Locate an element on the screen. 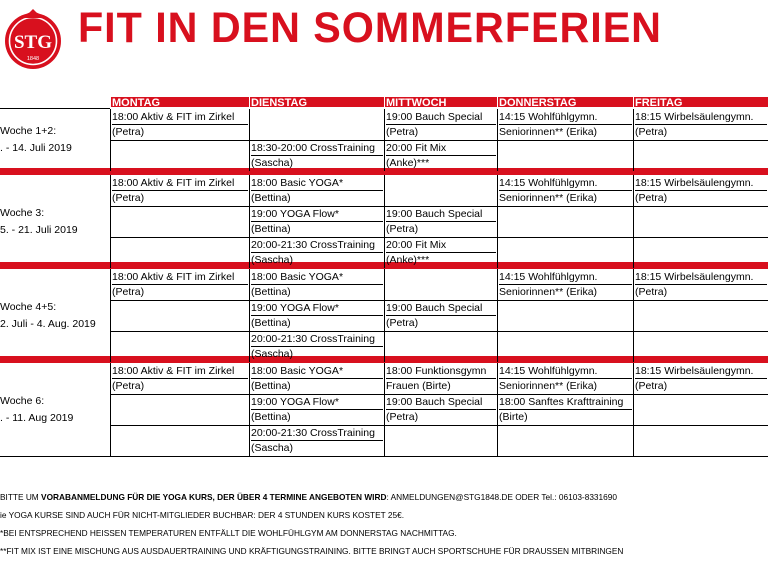 This screenshot has width=768, height=576. day-header-wed: MITTWOCH is located at coordinates (416, 103).